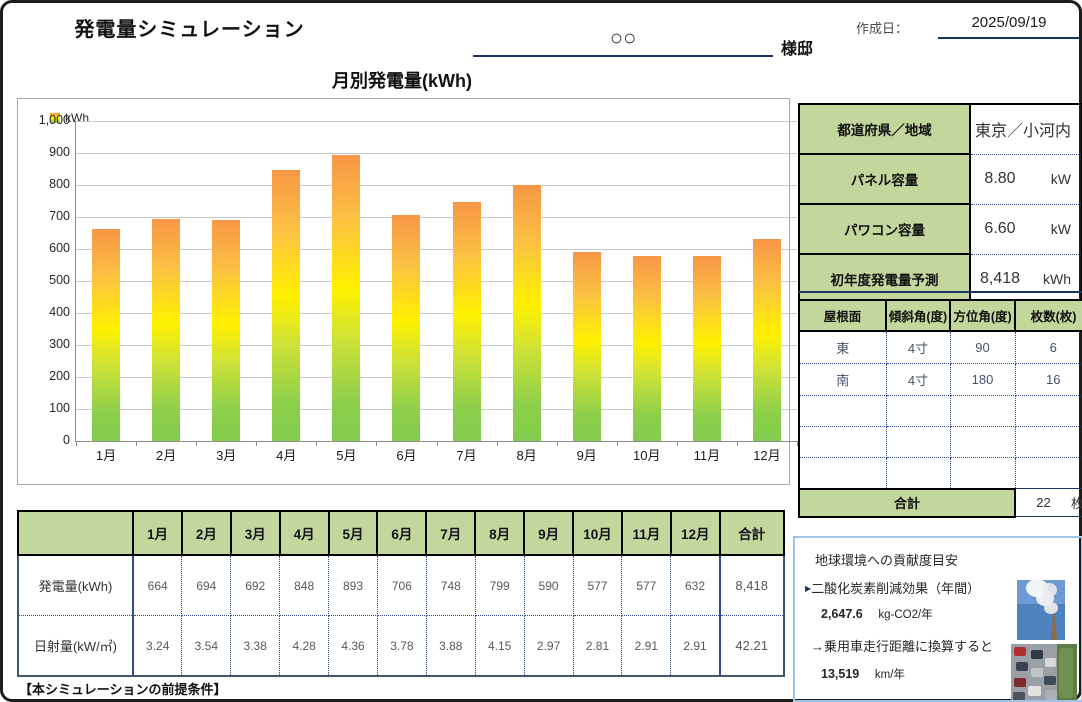 The height and width of the screenshot is (702, 1082). I want to click on monthly-value: 3.78, so click(401, 646).